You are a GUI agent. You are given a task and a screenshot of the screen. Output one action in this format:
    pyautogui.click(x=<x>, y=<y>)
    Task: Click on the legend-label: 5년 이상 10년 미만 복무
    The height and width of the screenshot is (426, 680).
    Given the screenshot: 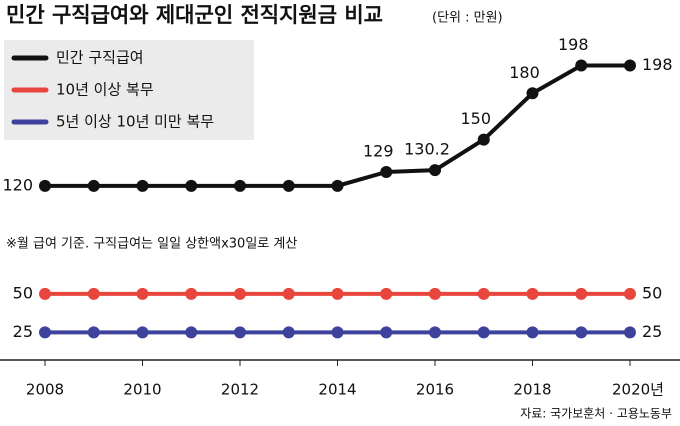 What is the action you would take?
    pyautogui.click(x=135, y=122)
    